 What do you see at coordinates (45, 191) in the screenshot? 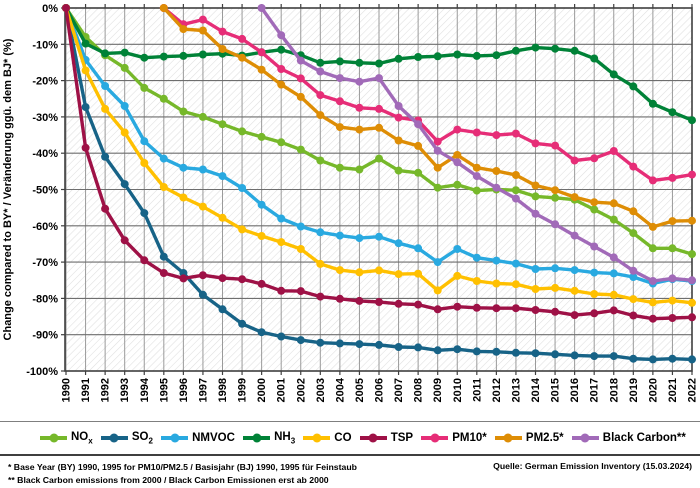
I see `y-tick-label: -50%` at bounding box center [45, 191].